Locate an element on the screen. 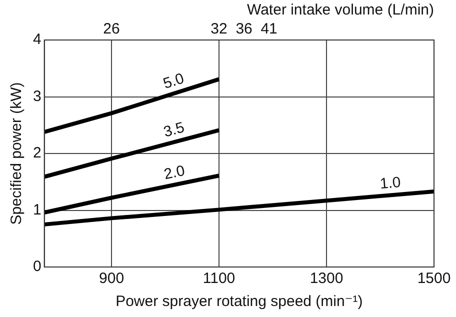 The width and height of the screenshot is (456, 317). series-label: 1.0 is located at coordinates (390, 183).